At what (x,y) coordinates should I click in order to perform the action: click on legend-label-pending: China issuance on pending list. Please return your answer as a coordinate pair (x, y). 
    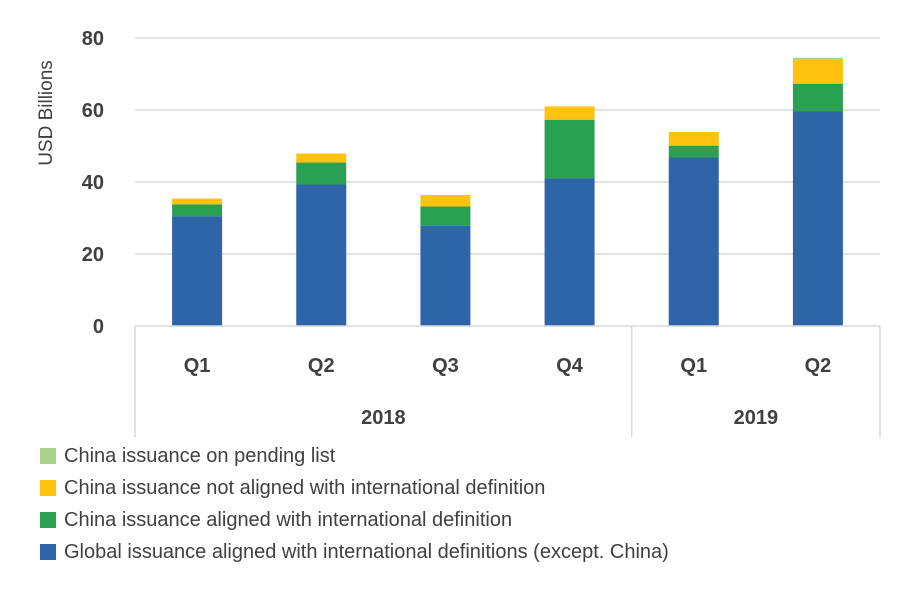
    Looking at the image, I should click on (200, 455).